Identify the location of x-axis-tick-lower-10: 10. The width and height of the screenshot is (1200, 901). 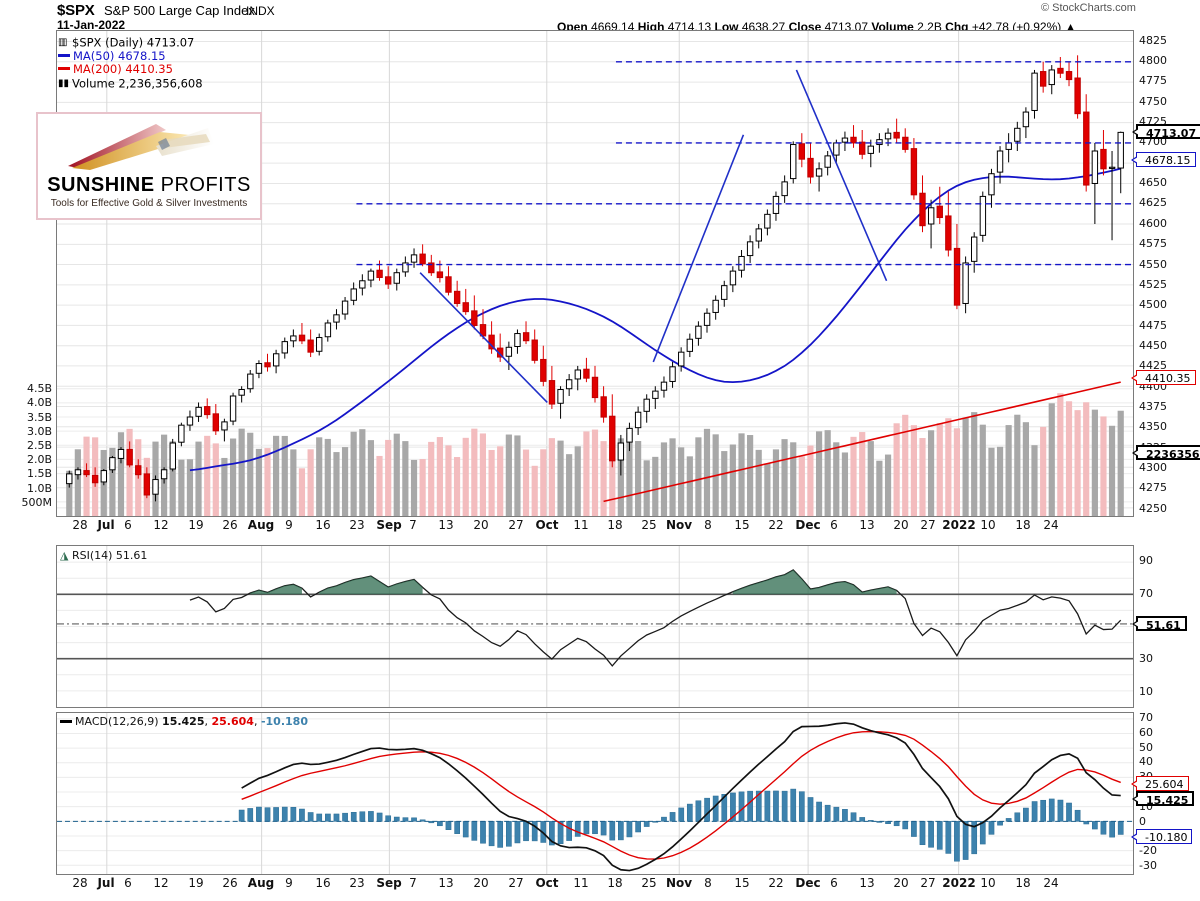
(988, 883).